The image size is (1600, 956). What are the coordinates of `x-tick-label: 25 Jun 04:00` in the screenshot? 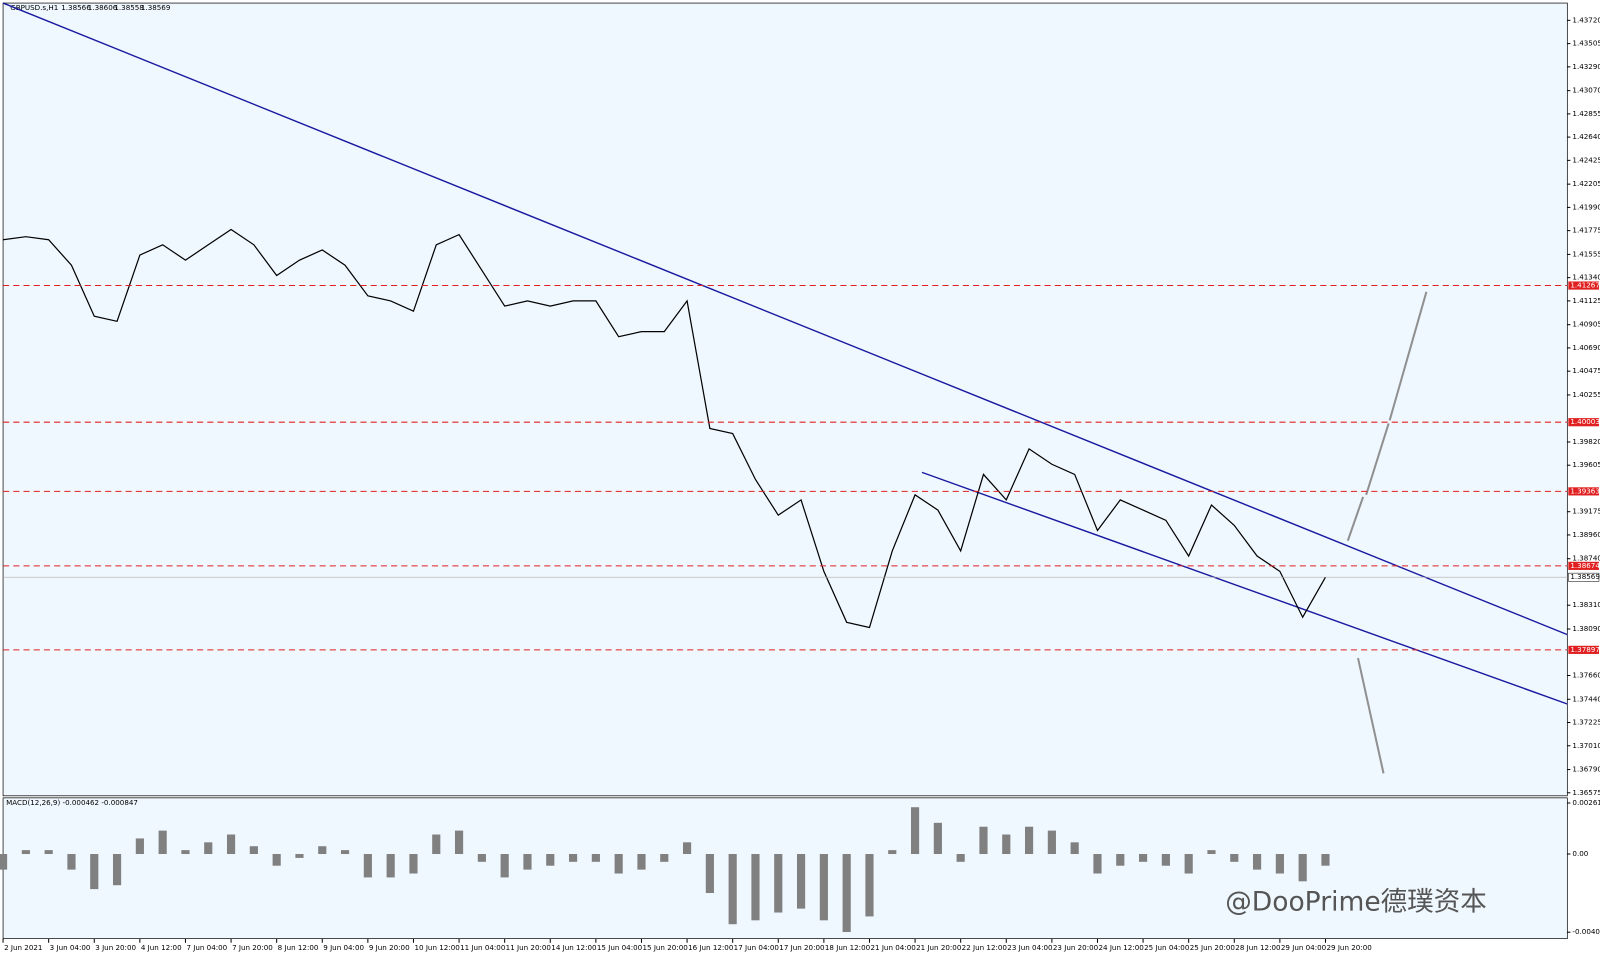 It's located at (1167, 947).